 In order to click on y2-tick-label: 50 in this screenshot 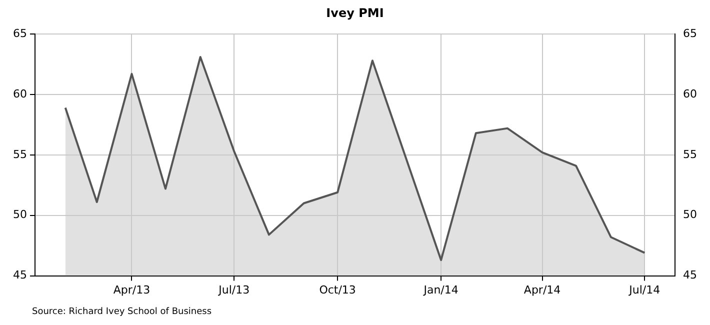, I will do `click(690, 215)`.